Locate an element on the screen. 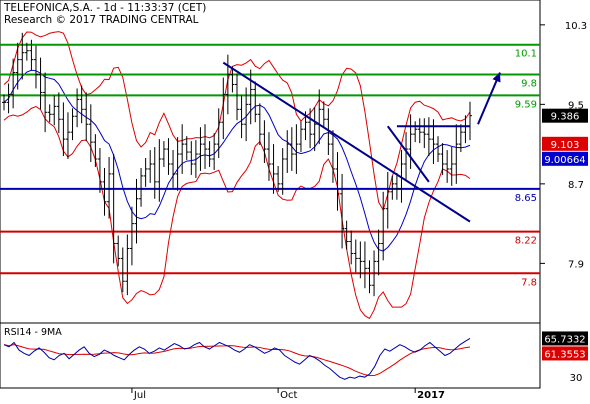  price-tick-label: 9.5 is located at coordinates (576, 105).